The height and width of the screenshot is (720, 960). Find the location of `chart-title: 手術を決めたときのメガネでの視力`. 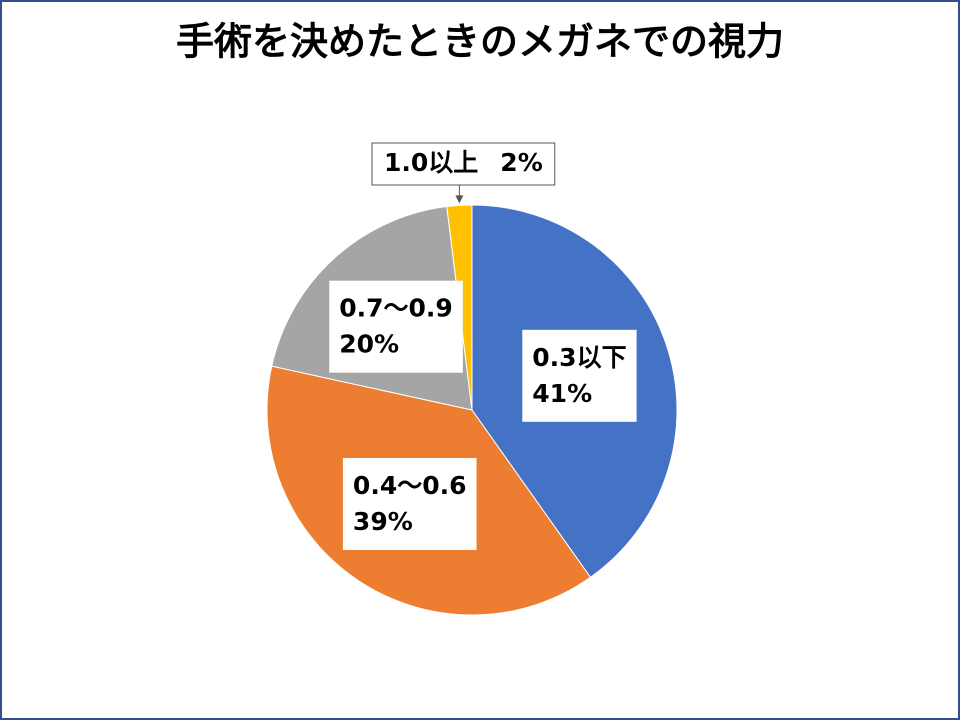

chart-title: 手術を決めたときのメガネでの視力 is located at coordinates (480, 42).